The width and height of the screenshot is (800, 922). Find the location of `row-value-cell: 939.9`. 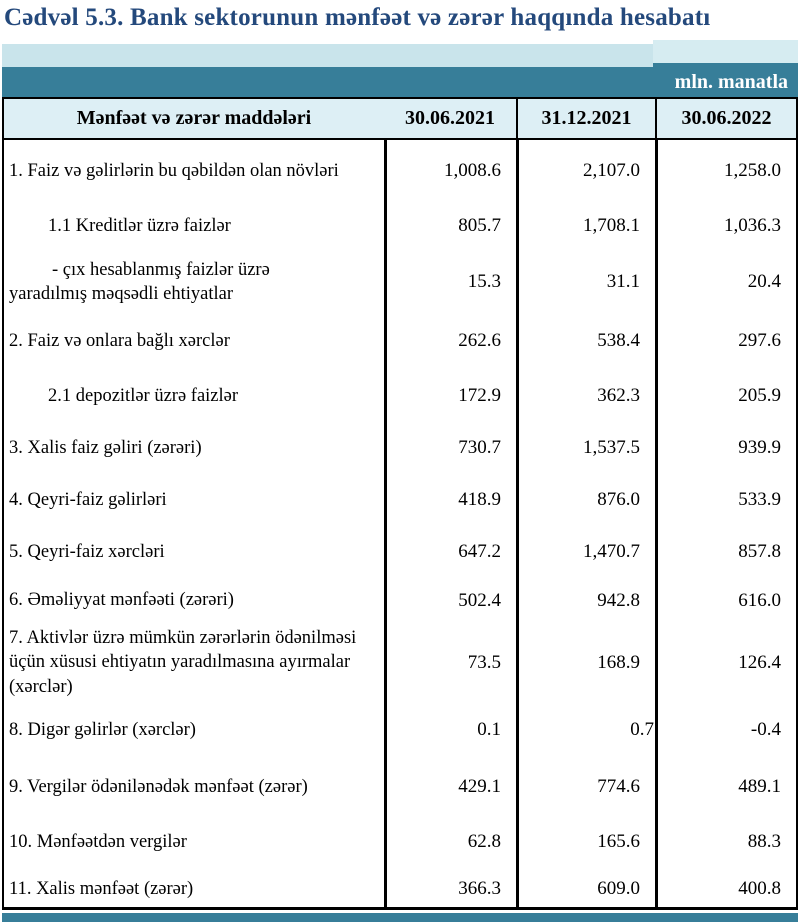

row-value-cell: 939.9 is located at coordinates (725, 448).